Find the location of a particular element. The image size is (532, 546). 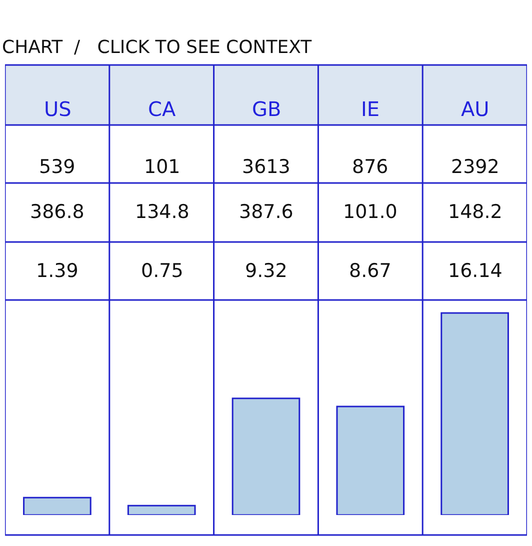

text: 134.8 is located at coordinates (162, 212).